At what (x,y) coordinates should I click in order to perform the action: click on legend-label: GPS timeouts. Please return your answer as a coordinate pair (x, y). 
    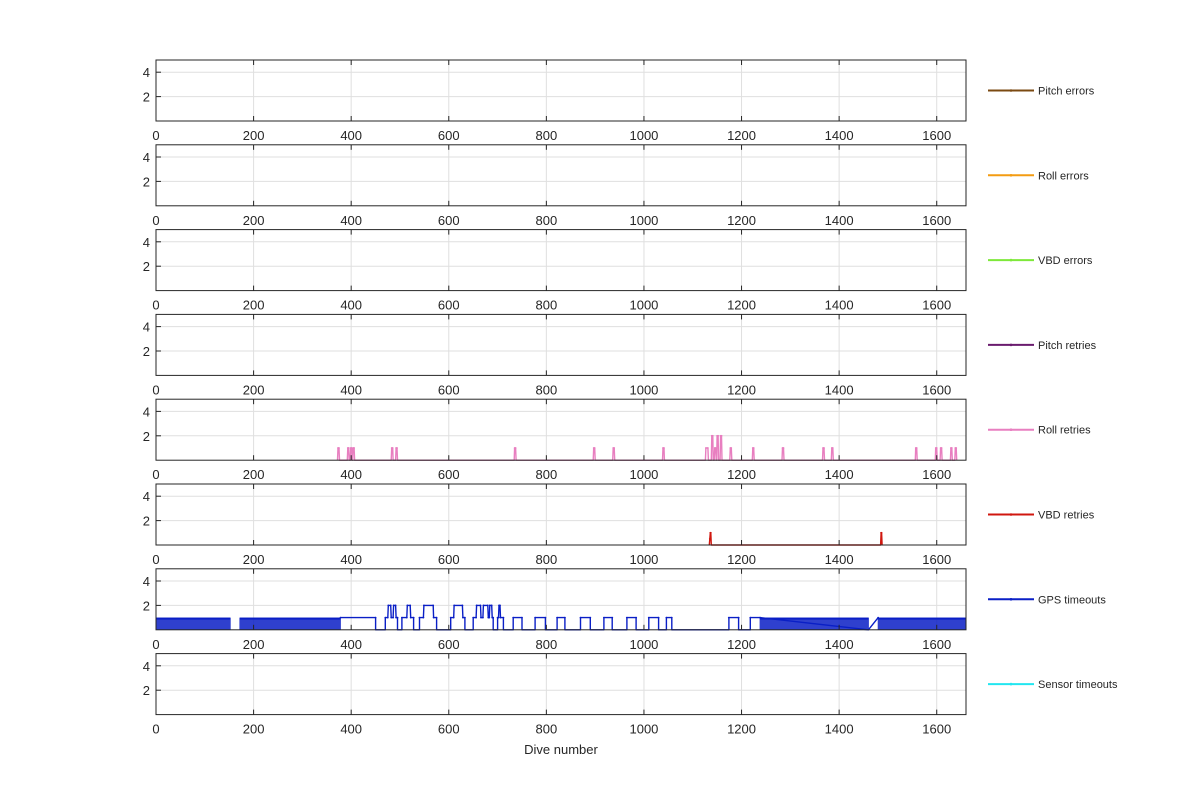
    Looking at the image, I should click on (1072, 600).